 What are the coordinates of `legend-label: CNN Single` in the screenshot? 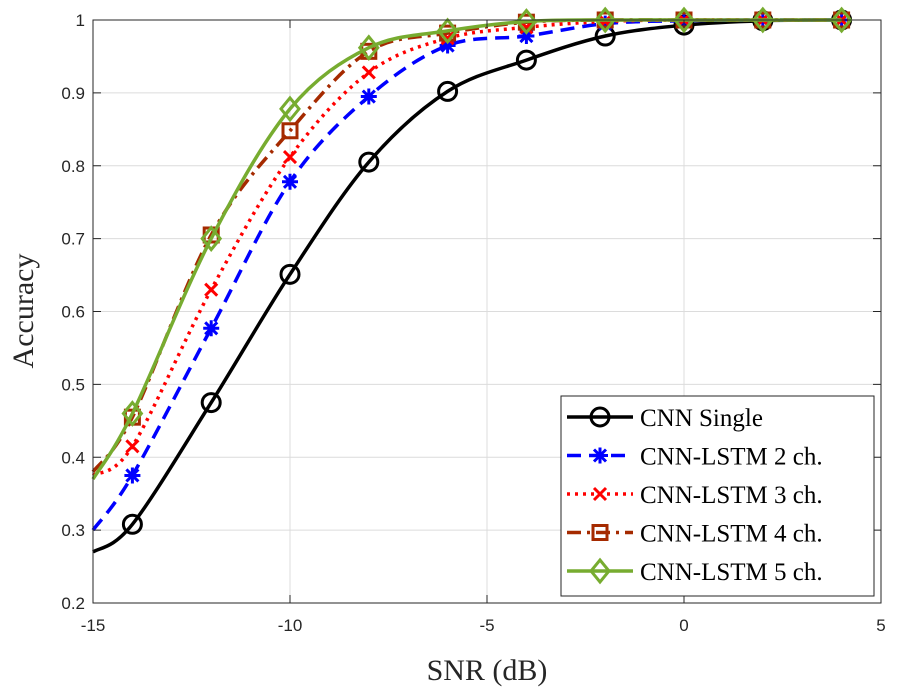 It's located at (701, 418).